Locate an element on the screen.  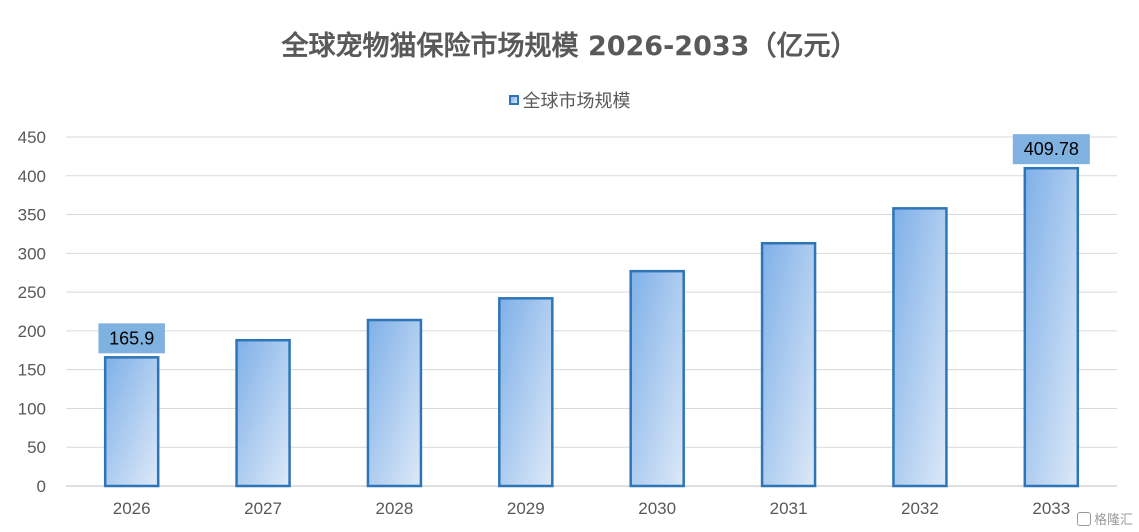
x-tick-label: 2028 is located at coordinates (395, 508).